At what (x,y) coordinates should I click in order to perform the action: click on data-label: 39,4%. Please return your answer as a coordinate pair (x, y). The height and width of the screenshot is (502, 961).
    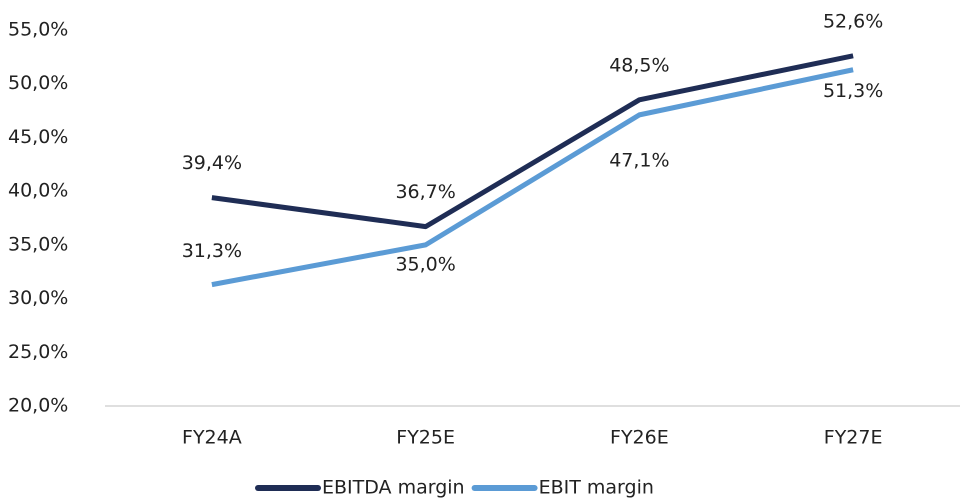
    Looking at the image, I should click on (212, 163).